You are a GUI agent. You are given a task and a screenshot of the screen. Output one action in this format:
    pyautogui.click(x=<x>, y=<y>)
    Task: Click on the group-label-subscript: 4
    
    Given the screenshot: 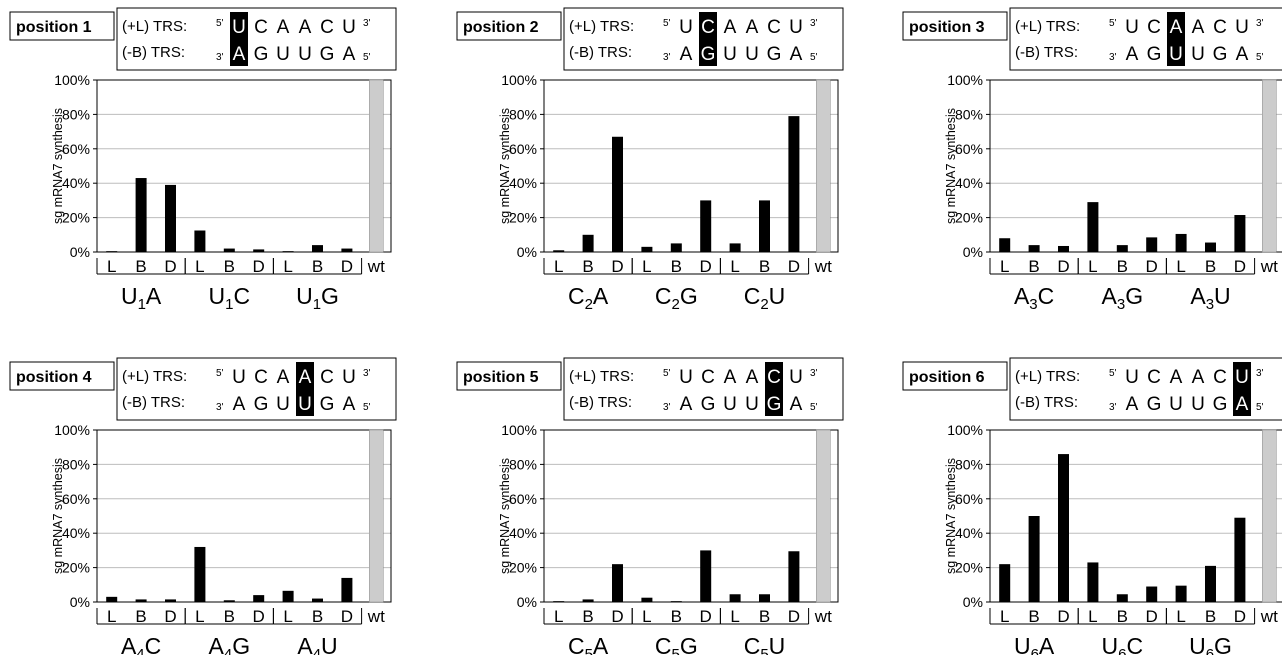 What is the action you would take?
    pyautogui.click(x=140, y=650)
    